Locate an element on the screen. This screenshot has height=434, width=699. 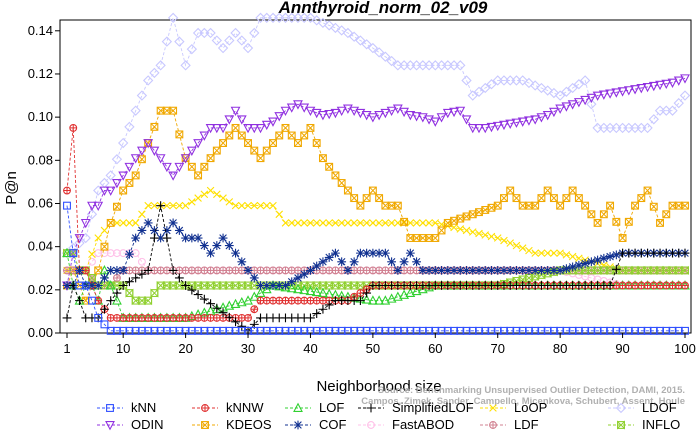
legend-label-cof: COF is located at coordinates (333, 424).